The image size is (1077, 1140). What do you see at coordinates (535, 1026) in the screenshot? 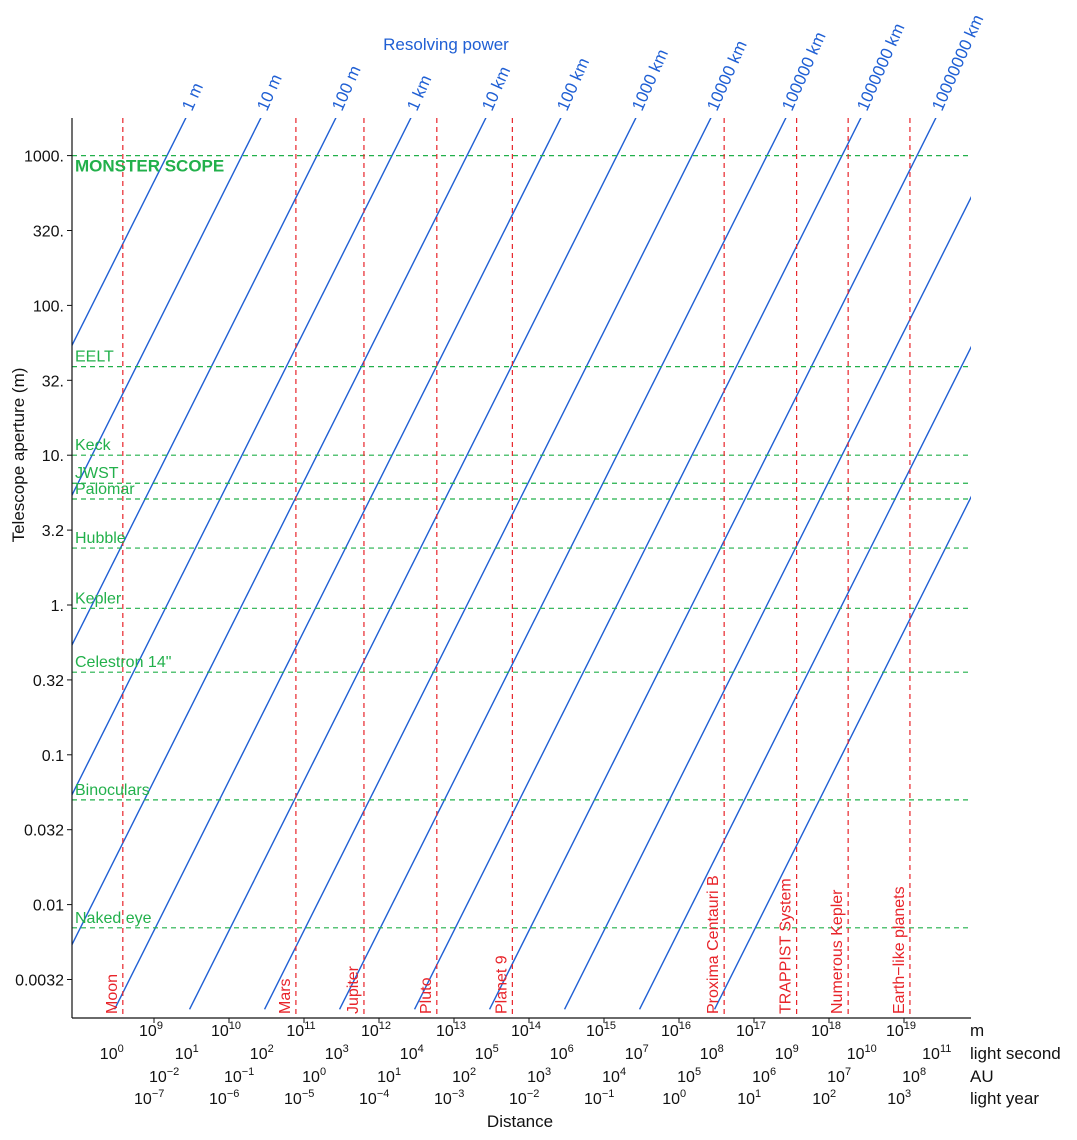
I see `x-tick-exponent: 14` at bounding box center [535, 1026].